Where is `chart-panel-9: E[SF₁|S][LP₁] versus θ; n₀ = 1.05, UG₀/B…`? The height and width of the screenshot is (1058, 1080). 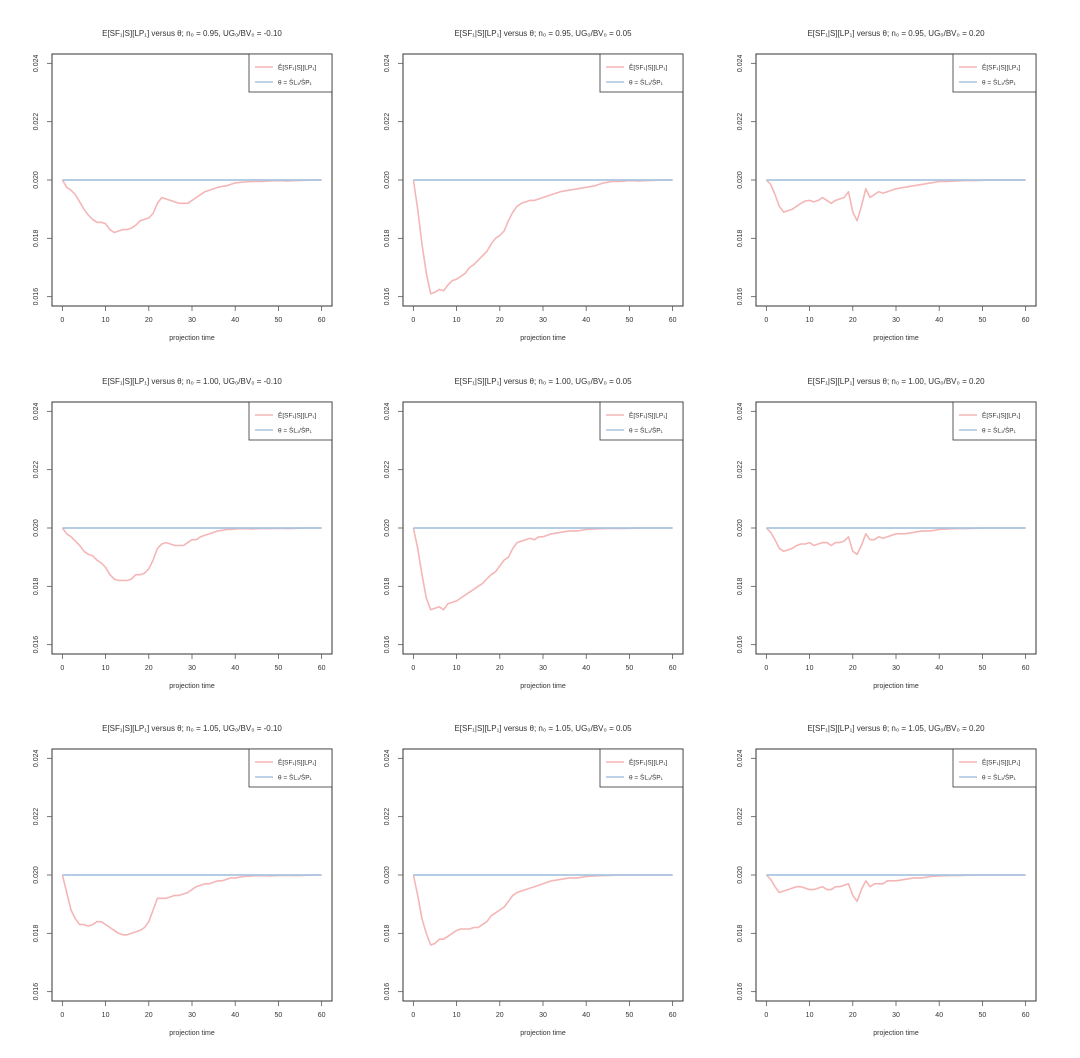
chart-panel-9: E[SF₁|S][LP₁] versus θ; n₀ = 1.05, UG₀/B… is located at coordinates (887, 880).